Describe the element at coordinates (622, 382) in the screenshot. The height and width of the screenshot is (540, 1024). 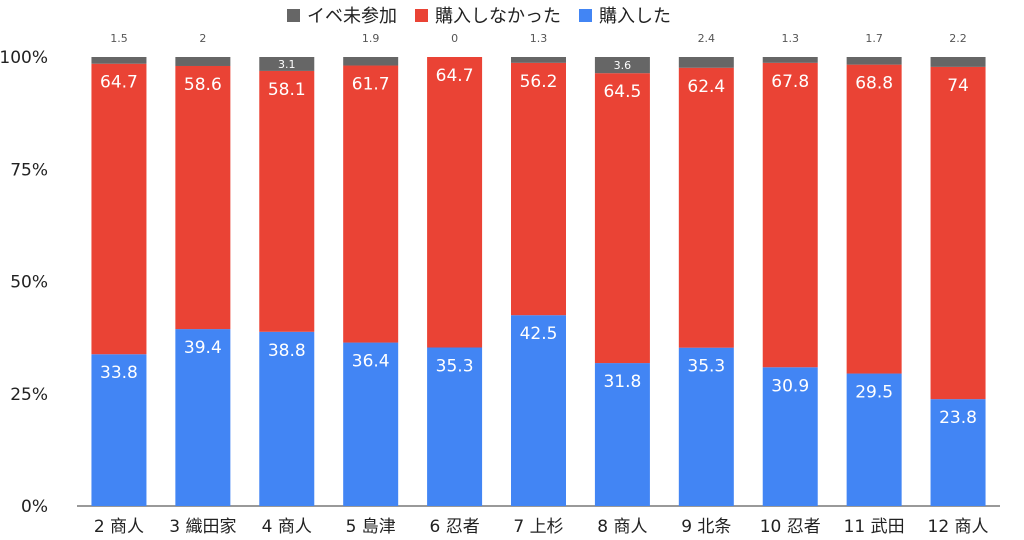
I see `data-label: 31.8` at that location.